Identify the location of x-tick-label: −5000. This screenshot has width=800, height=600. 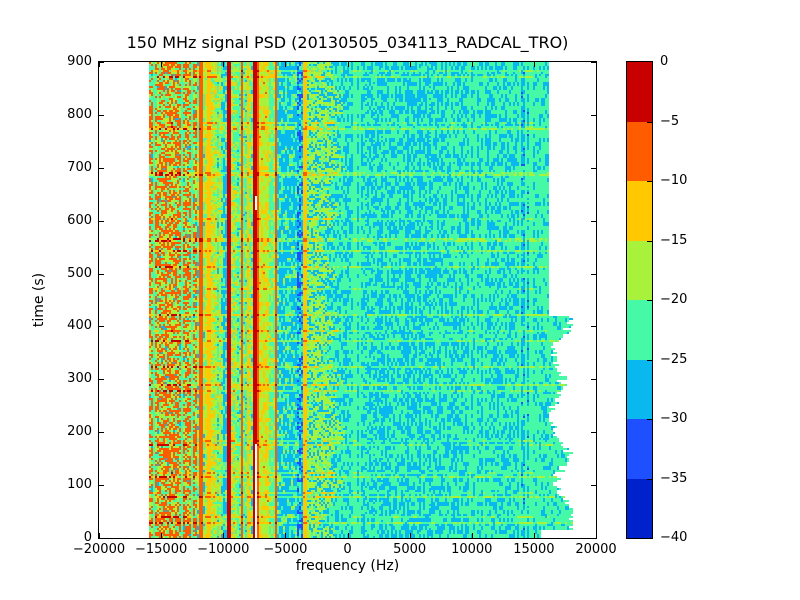
(285, 549).